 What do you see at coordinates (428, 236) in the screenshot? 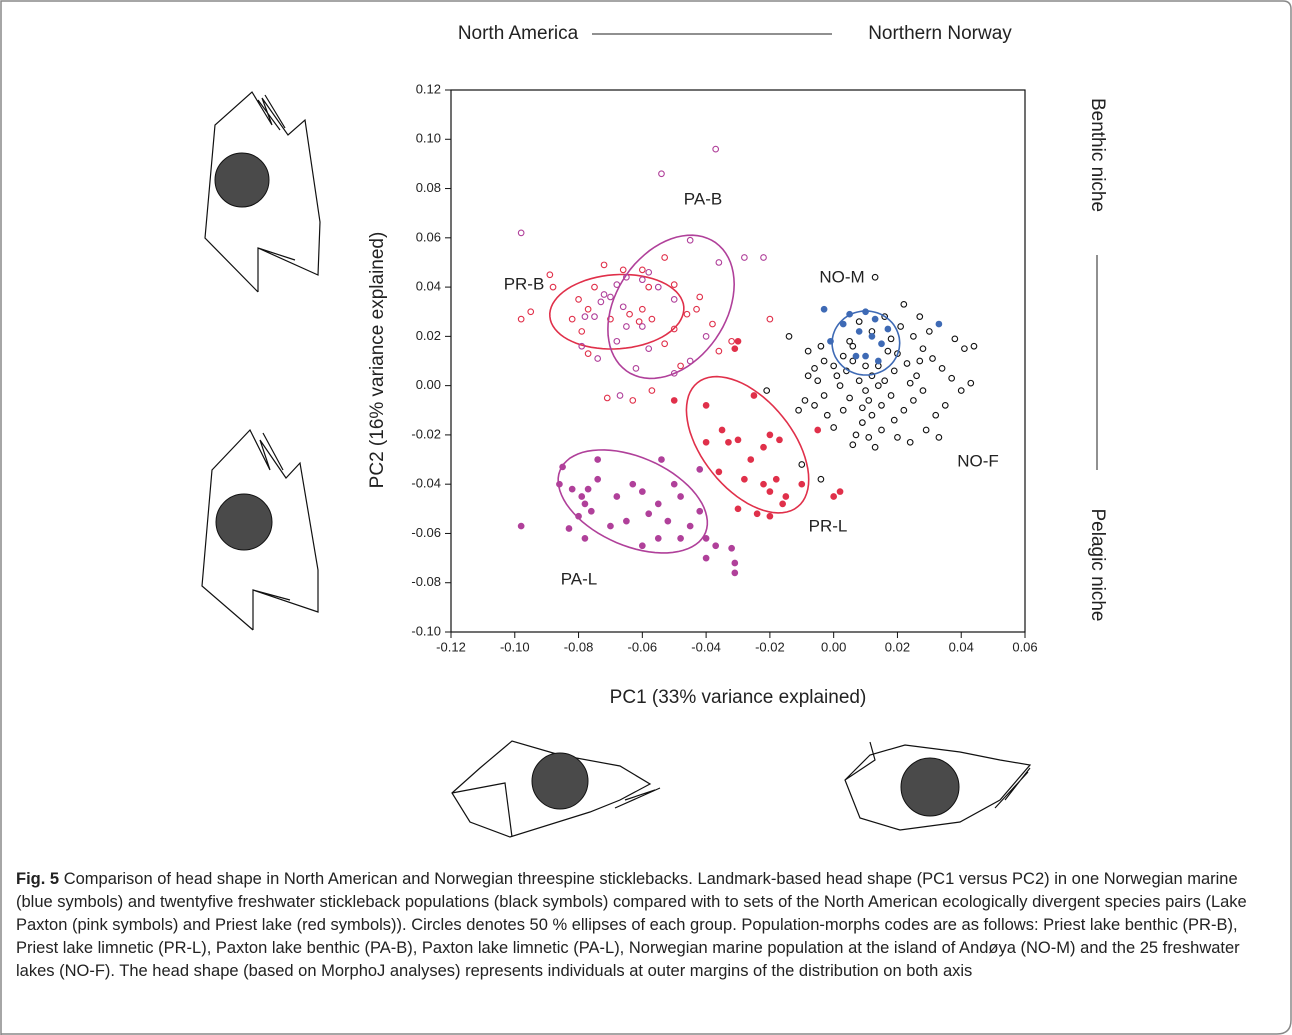
I see `y-tick-label: 0.06` at bounding box center [428, 236].